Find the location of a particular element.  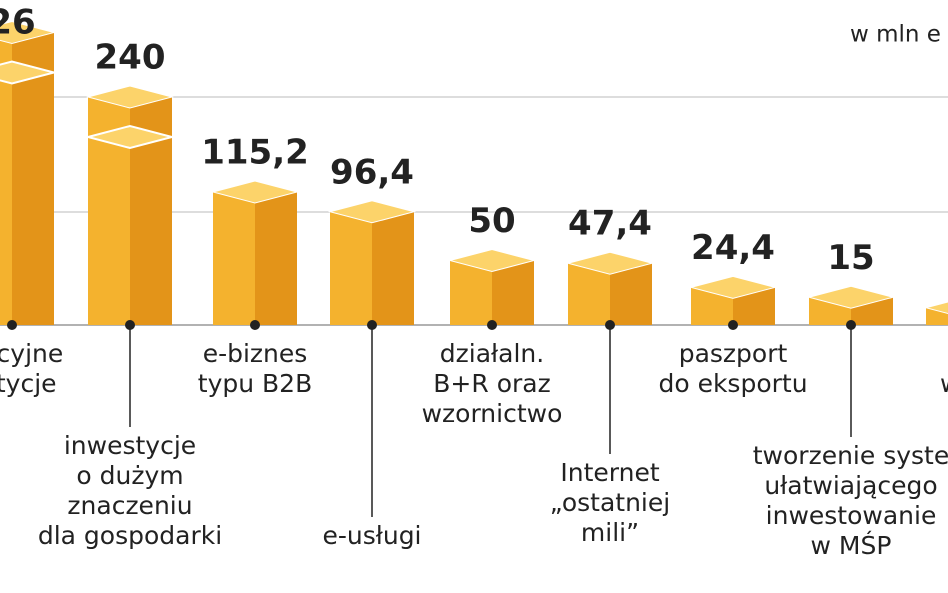

value-label: 24,4 is located at coordinates (733, 248).